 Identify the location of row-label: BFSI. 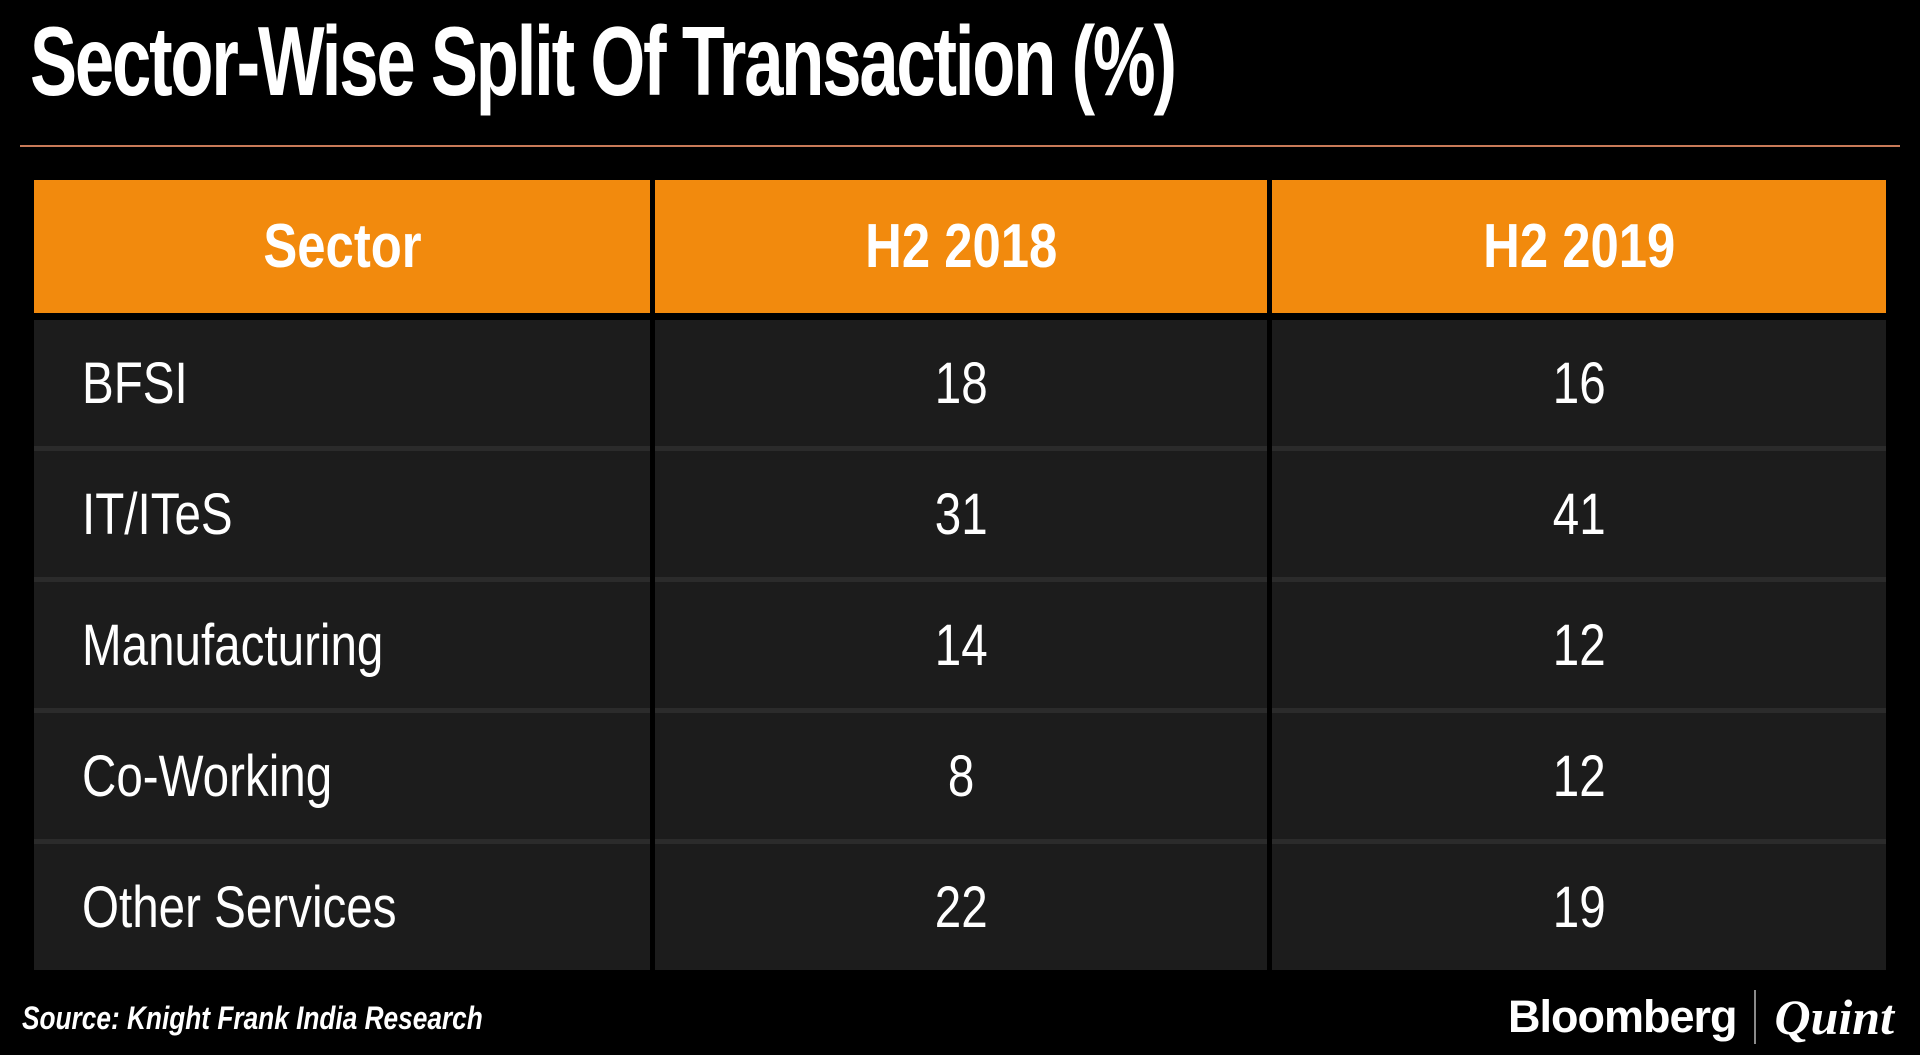
(342, 383).